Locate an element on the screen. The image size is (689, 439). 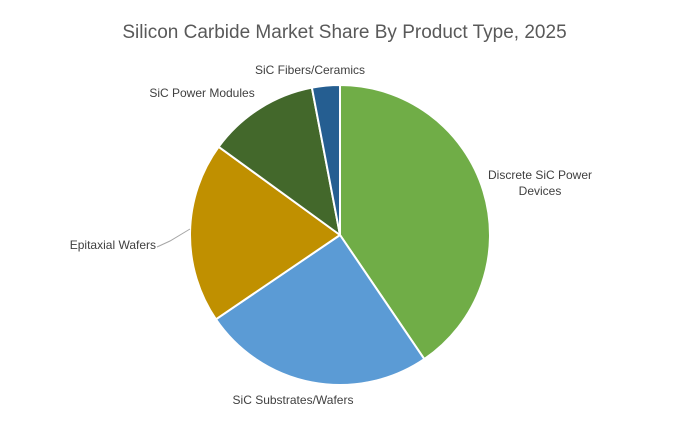
slice-label-sic-power-modules: SiC Power Modules is located at coordinates (201, 93).